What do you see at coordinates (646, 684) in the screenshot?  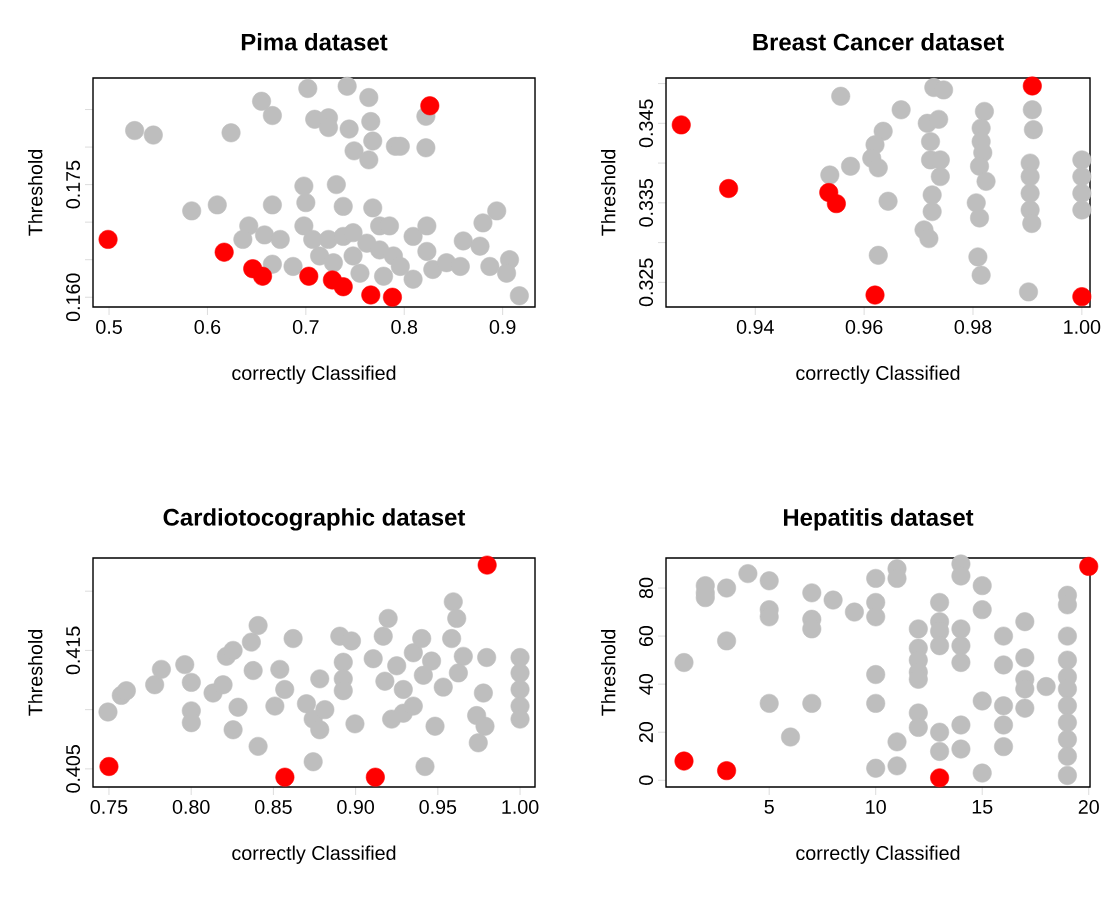 I see `y-tick-label: 40` at bounding box center [646, 684].